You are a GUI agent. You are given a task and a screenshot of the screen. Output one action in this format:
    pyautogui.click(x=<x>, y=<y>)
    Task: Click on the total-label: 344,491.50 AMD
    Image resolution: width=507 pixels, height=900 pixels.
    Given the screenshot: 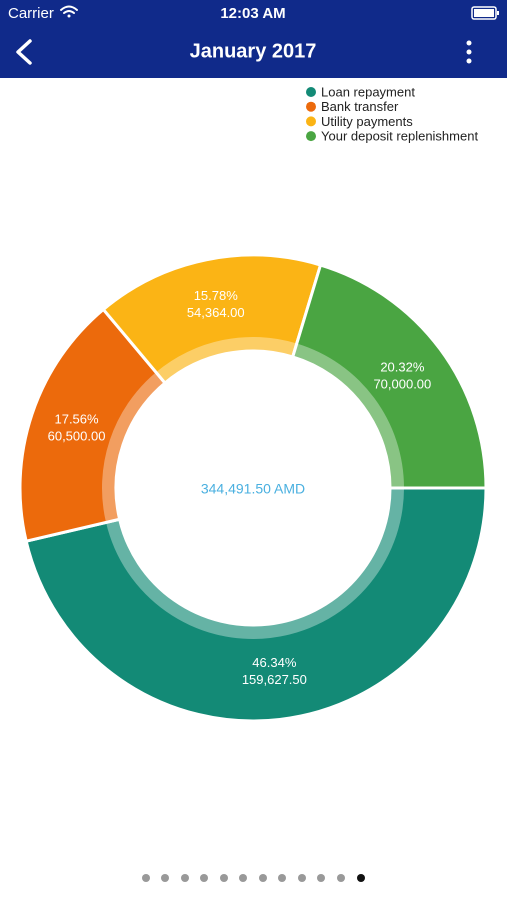 What is the action you would take?
    pyautogui.click(x=253, y=489)
    